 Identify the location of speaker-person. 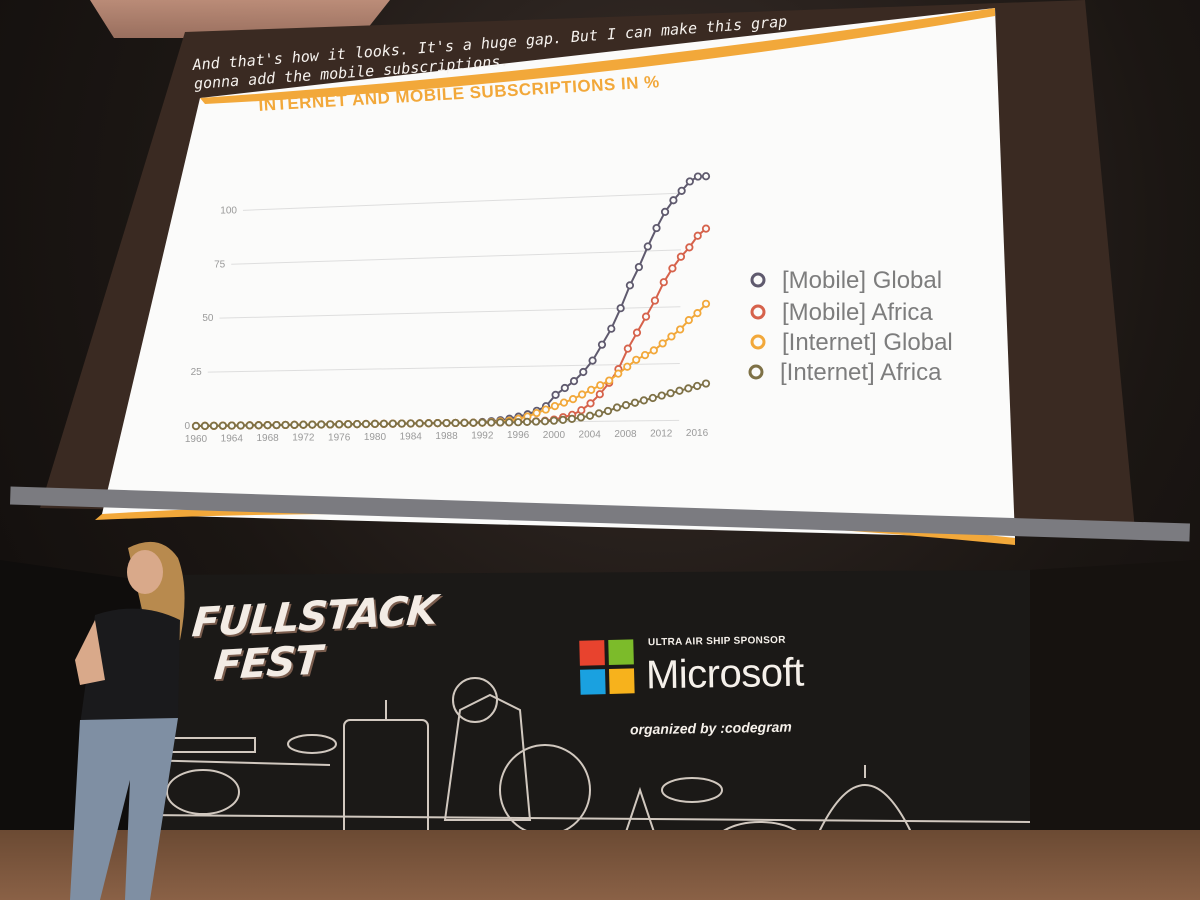
(127, 720).